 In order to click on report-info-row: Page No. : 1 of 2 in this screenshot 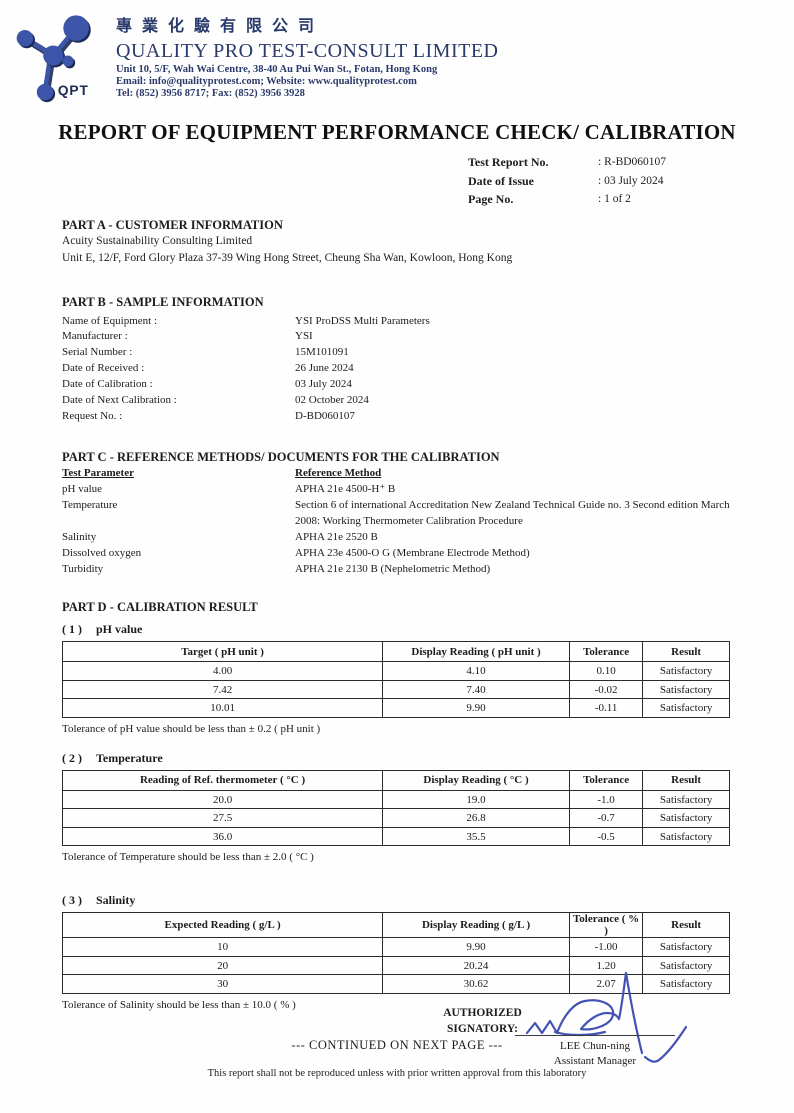, I will do `click(631, 199)`.